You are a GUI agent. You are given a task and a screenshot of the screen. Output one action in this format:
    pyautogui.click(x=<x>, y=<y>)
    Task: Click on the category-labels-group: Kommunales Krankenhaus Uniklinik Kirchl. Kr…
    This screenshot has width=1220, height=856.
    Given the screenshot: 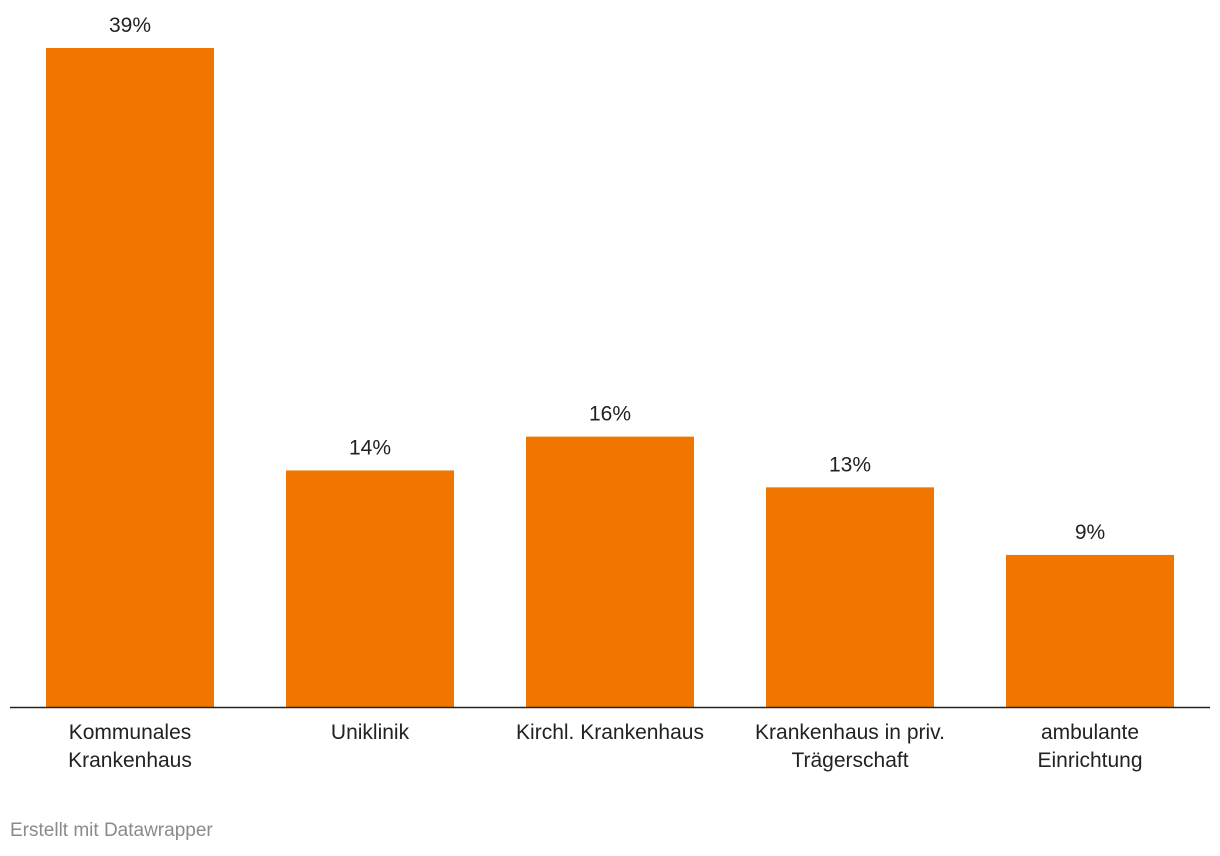 What is the action you would take?
    pyautogui.click(x=605, y=746)
    